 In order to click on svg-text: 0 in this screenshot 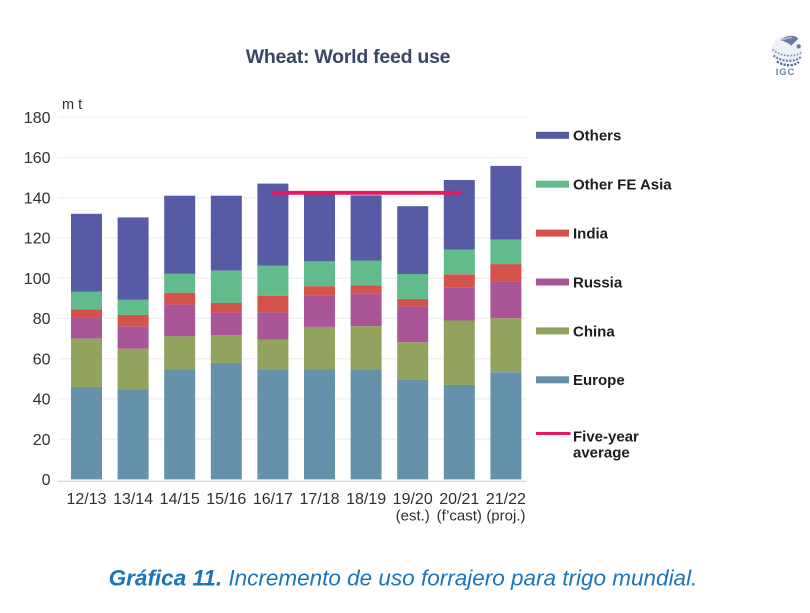, I will do `click(46, 480)`.